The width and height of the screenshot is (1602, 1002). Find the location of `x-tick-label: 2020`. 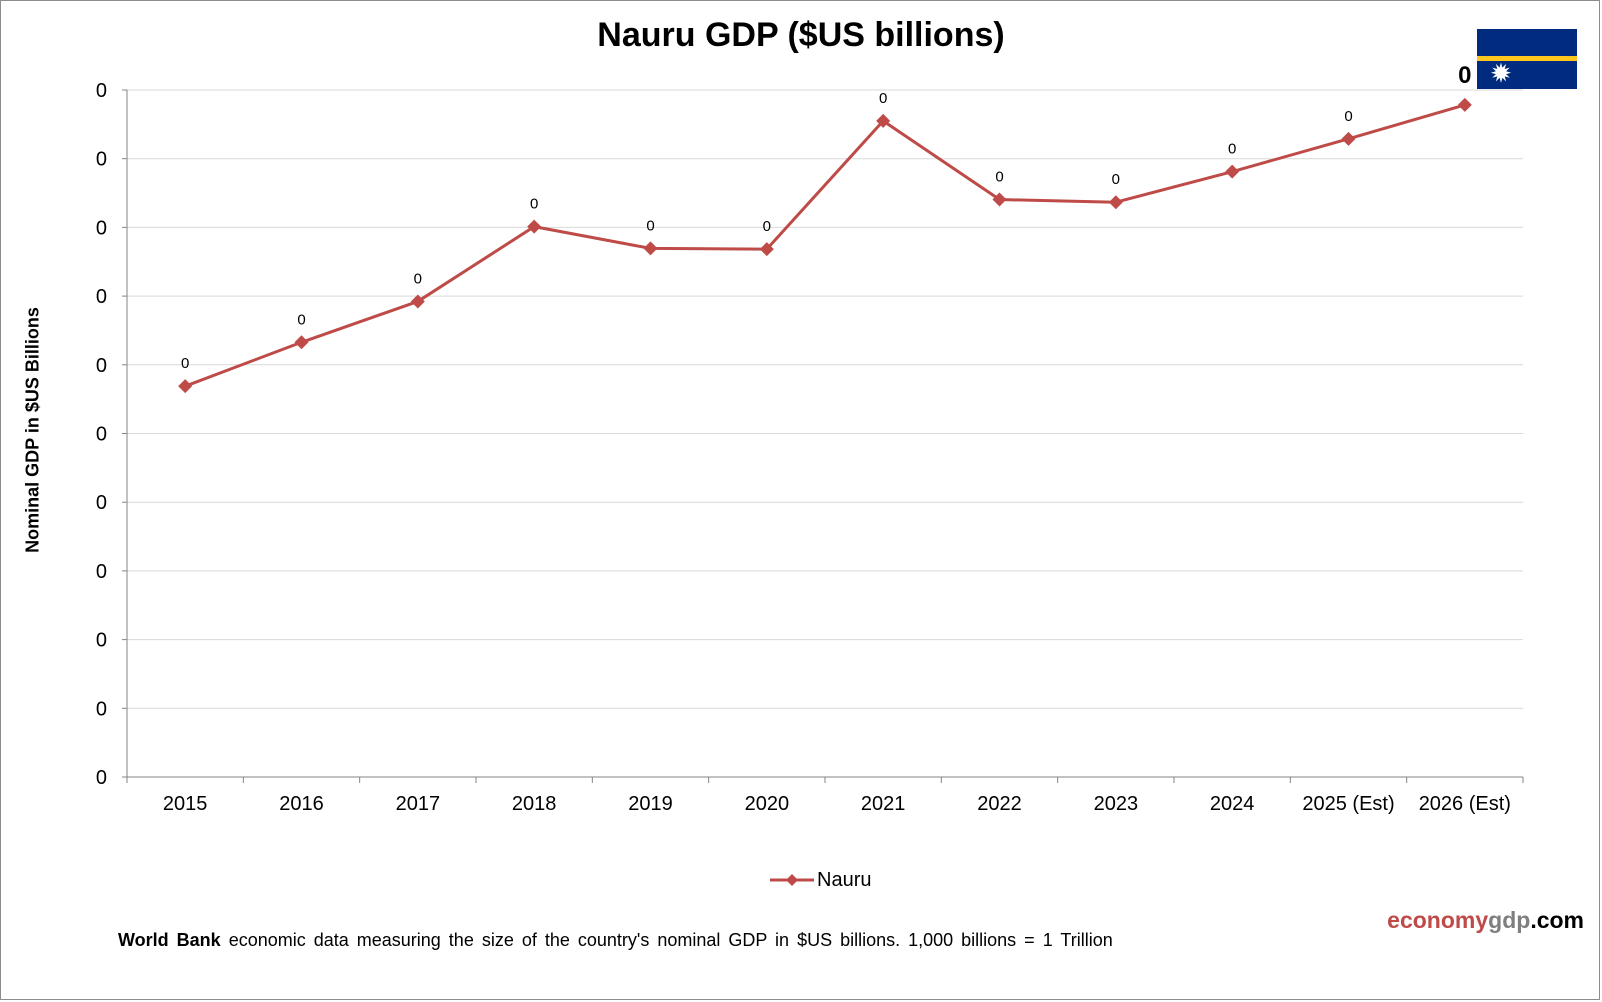

x-tick-label: 2020 is located at coordinates (767, 804).